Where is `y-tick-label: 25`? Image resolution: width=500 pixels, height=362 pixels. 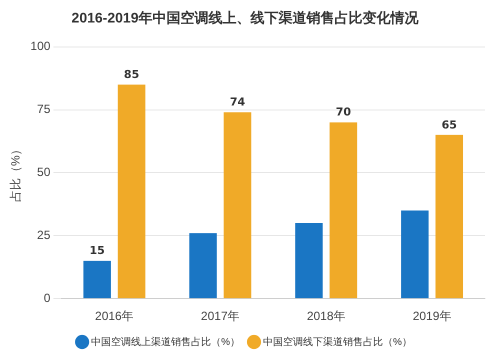 y-tick-label: 25 is located at coordinates (44, 235).